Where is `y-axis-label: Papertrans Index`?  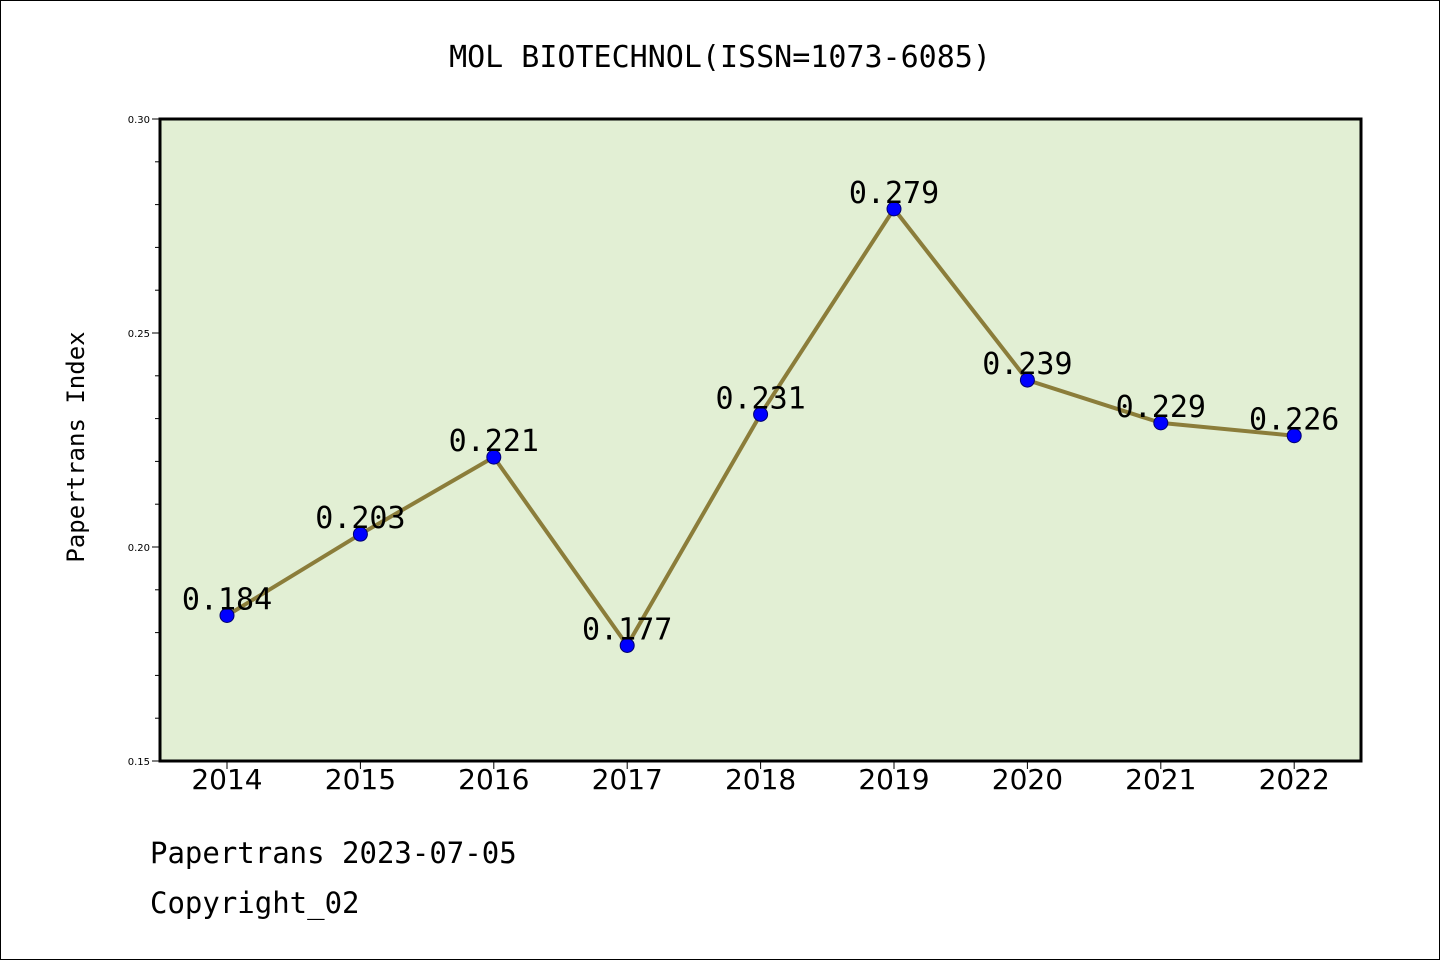
y-axis-label: Papertrans Index is located at coordinates (76, 446).